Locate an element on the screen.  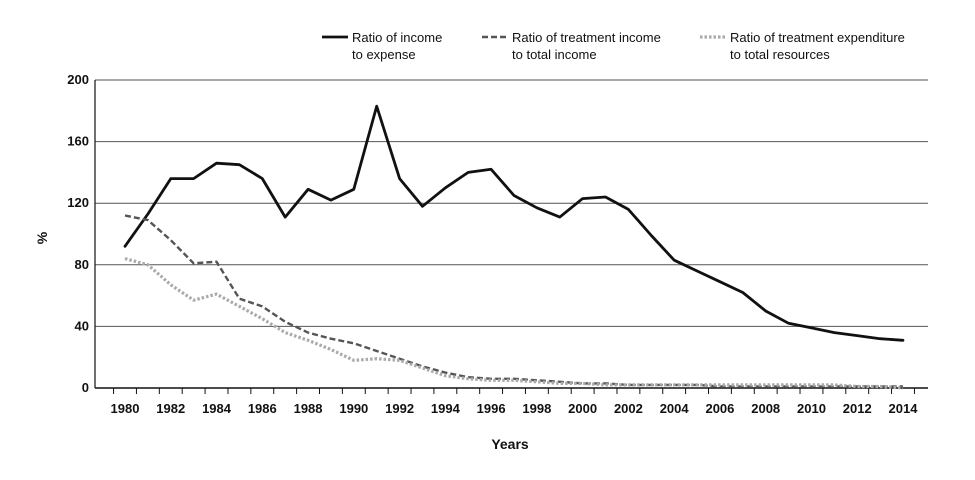
x-tick-label: 2010 is located at coordinates (811, 408).